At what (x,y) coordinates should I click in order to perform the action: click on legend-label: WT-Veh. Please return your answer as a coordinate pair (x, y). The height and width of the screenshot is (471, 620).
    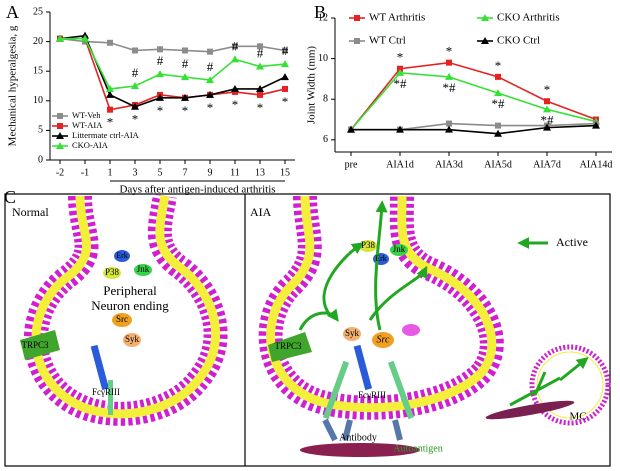
    Looking at the image, I should click on (86, 115).